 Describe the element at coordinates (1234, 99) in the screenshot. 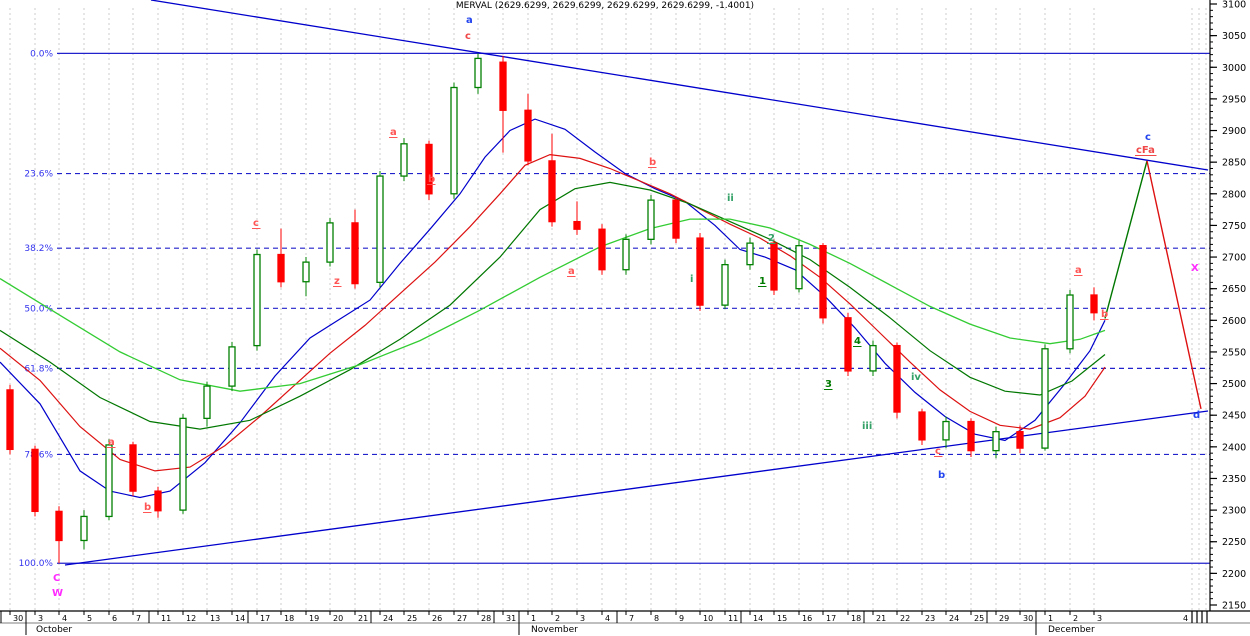

I see `price-axis-label: 2950` at that location.